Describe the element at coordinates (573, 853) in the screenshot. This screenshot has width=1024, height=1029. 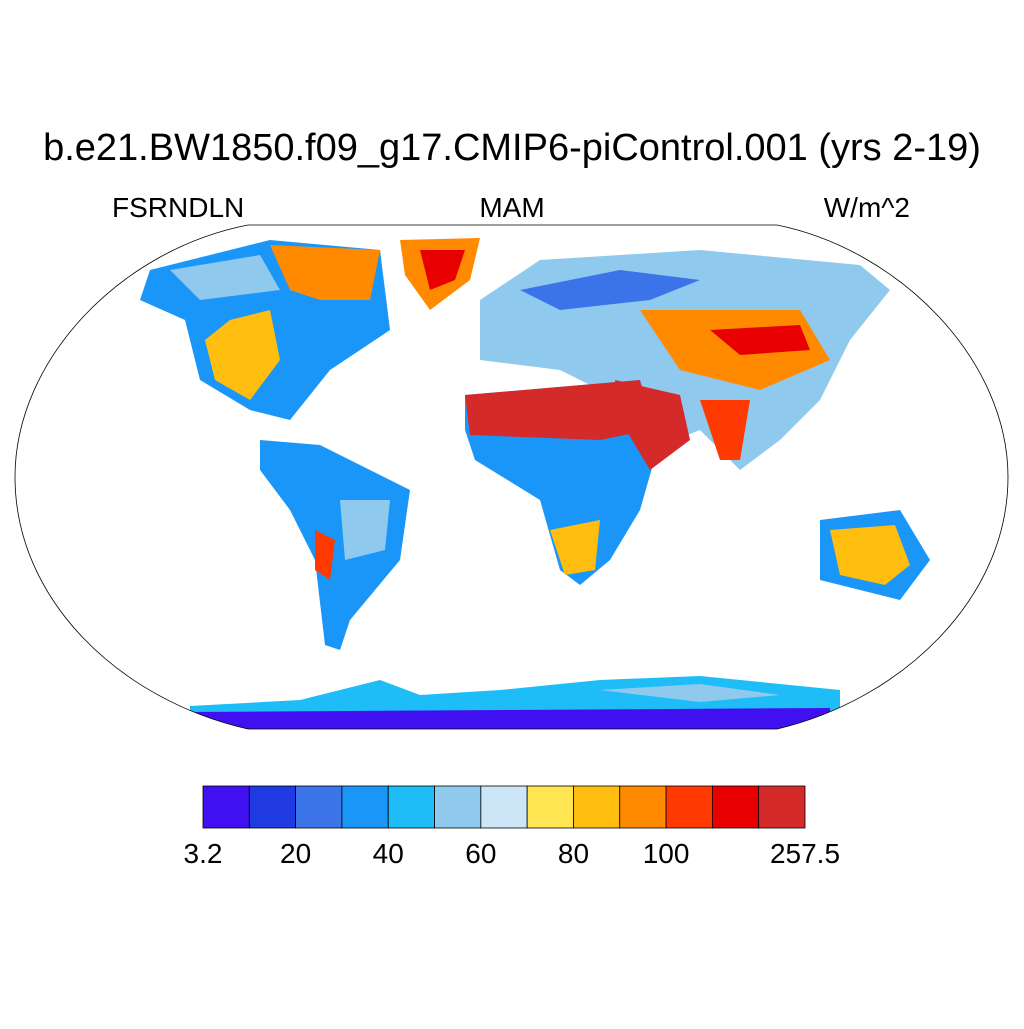
I see `colorbar-label: 80` at that location.